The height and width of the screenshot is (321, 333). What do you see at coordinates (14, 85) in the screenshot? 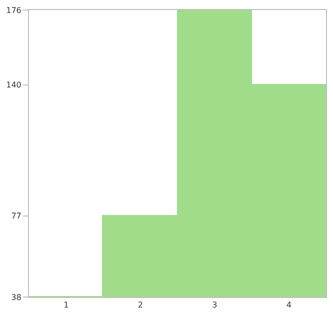
I see `y-tick-label: 140` at bounding box center [14, 85].